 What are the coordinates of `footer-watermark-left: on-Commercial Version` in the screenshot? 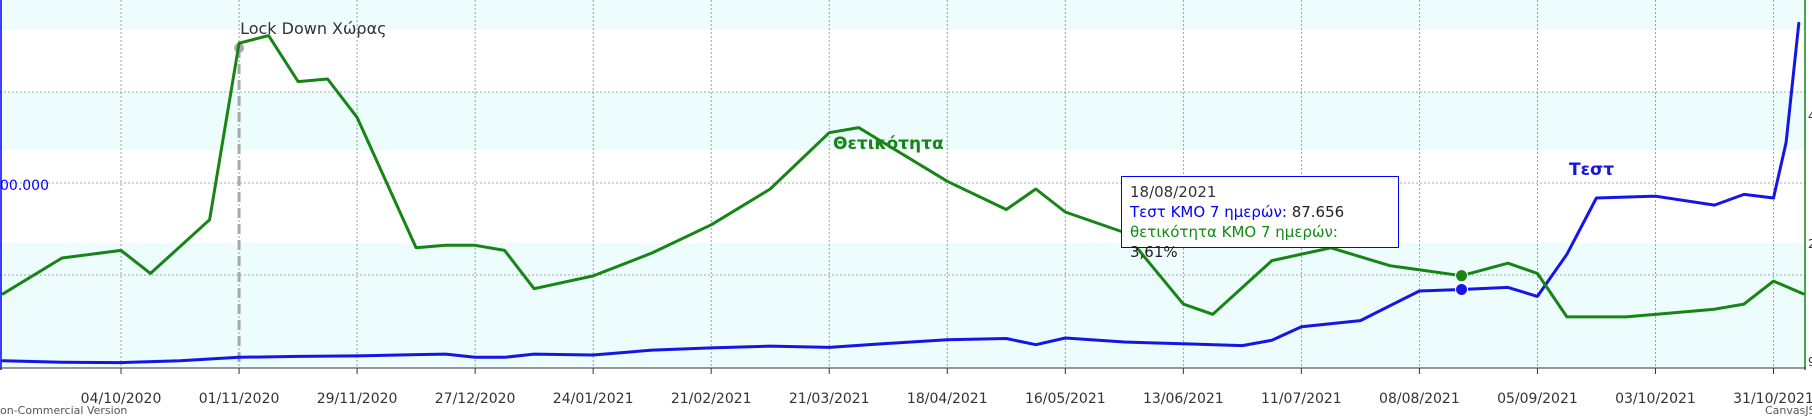 It's located at (63, 410).